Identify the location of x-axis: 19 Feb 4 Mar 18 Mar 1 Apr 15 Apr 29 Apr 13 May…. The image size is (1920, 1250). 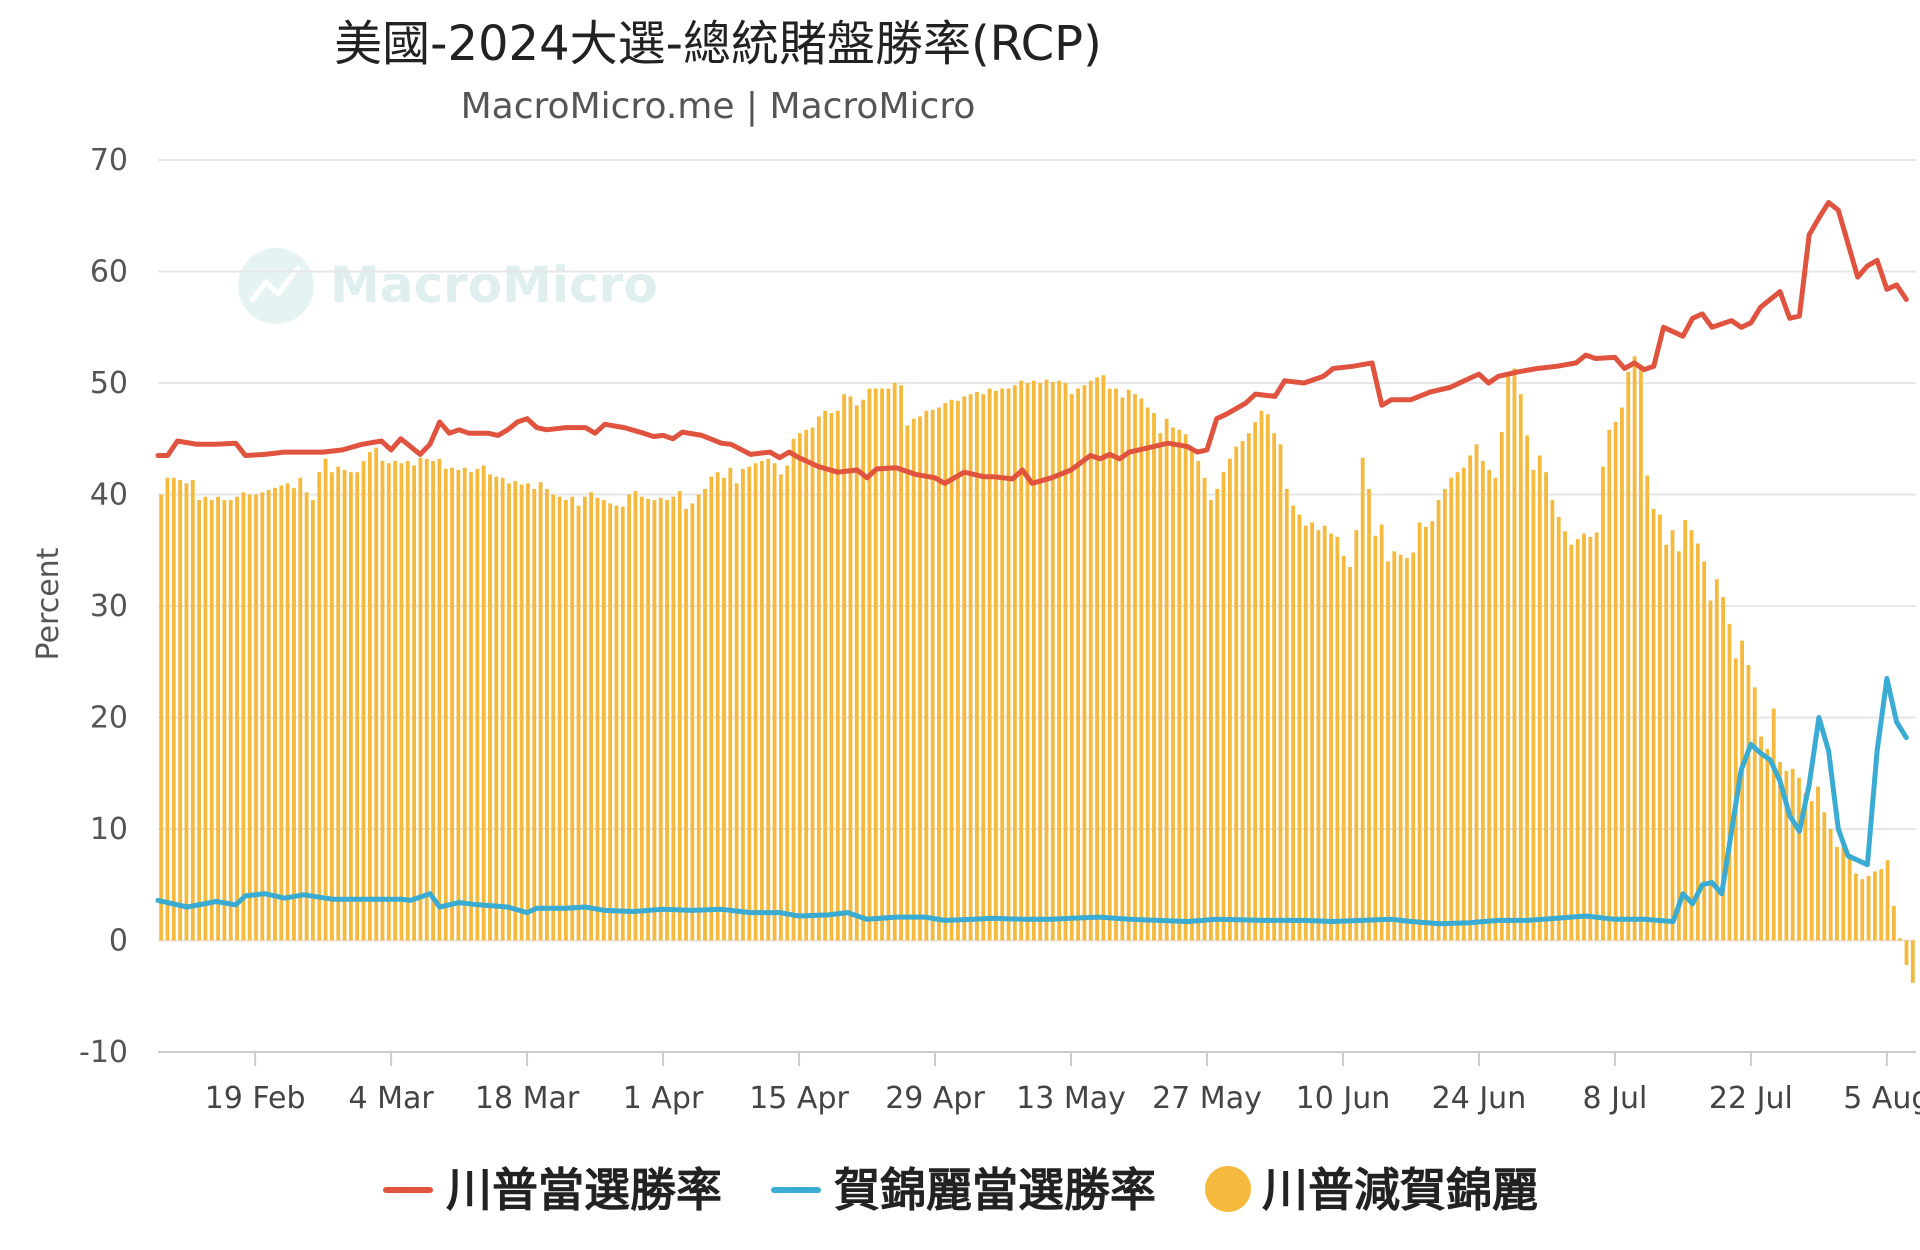
(1039, 1083).